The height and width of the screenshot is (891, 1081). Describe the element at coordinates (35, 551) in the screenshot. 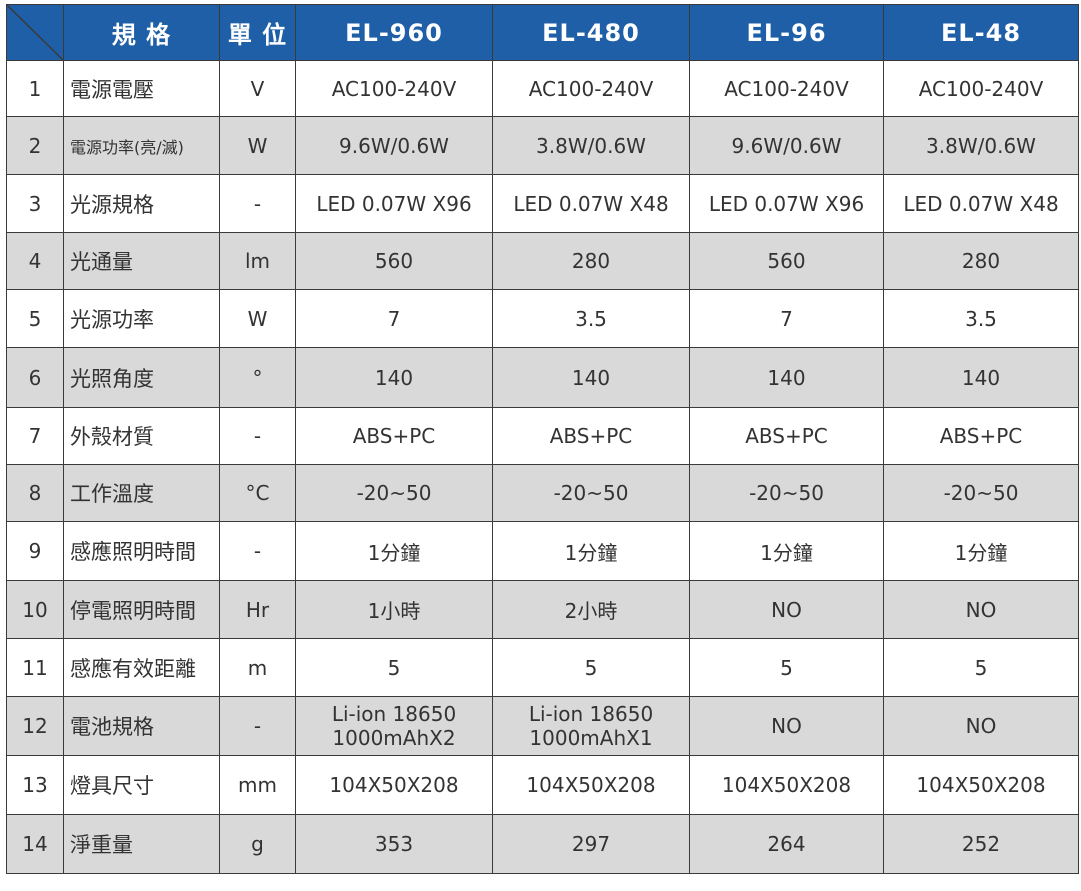

I see `row-number: 9` at that location.